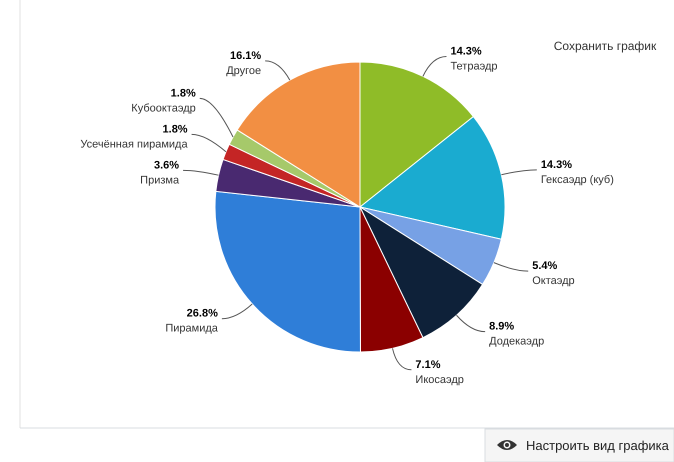 The width and height of the screenshot is (674, 462). Describe the element at coordinates (192, 328) in the screenshot. I see `slice-label: Пирамида` at that location.